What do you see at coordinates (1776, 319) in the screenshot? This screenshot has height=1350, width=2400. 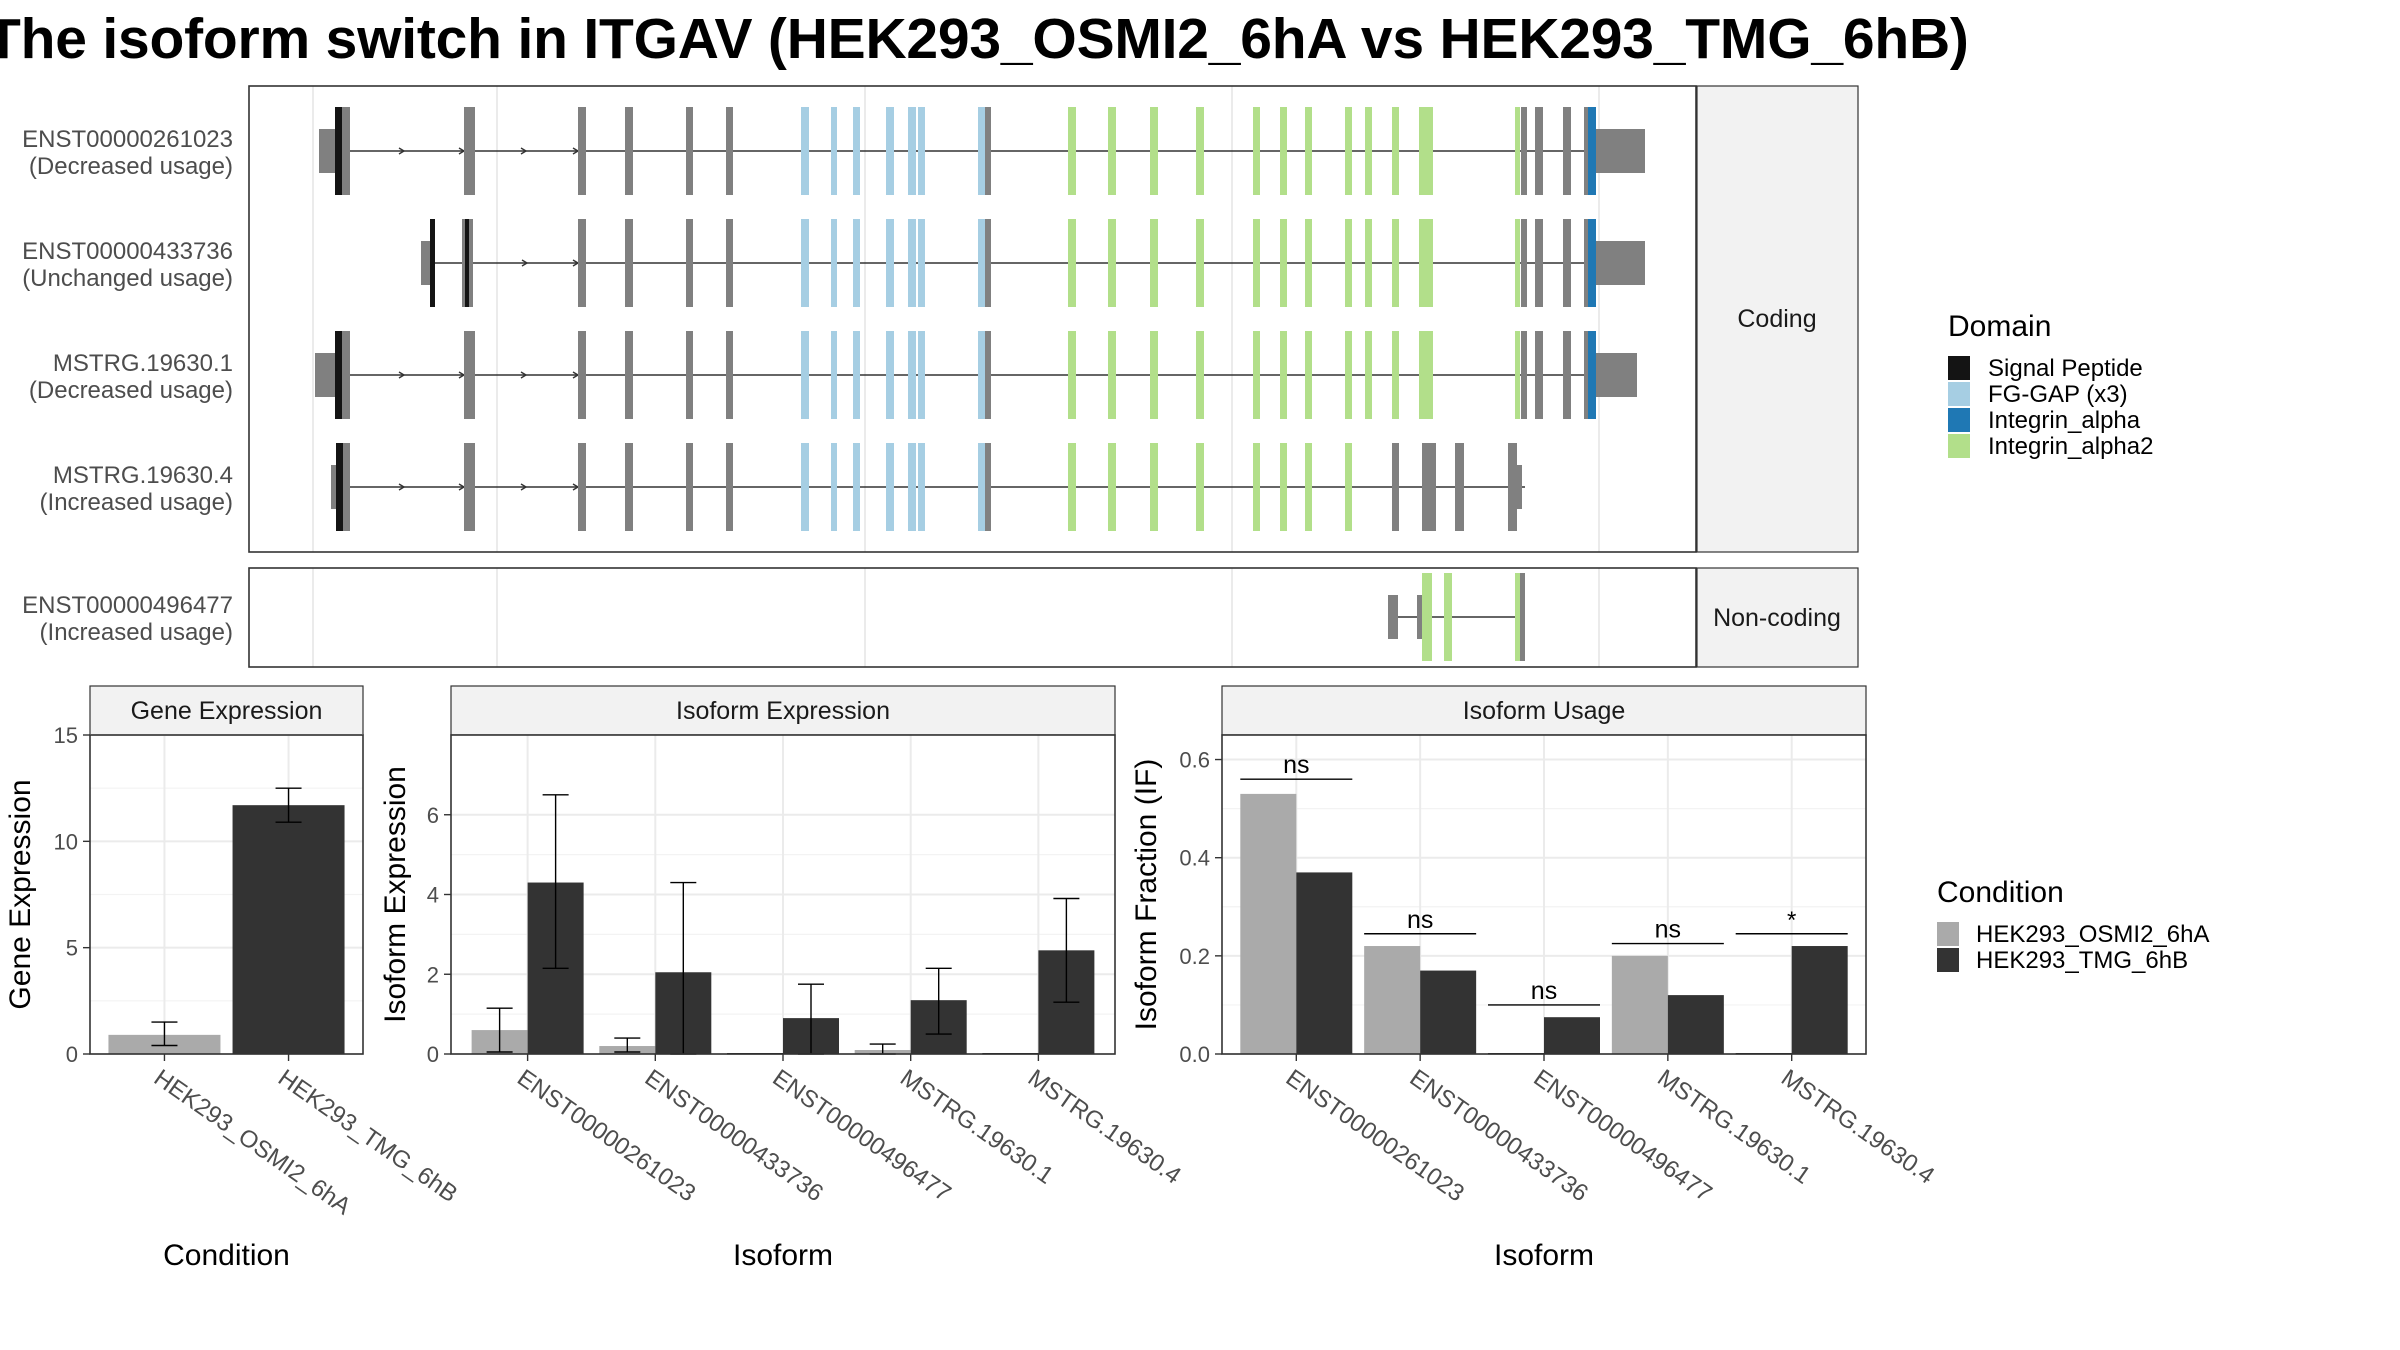 I see `strip-coding-label: Coding` at bounding box center [1776, 319].